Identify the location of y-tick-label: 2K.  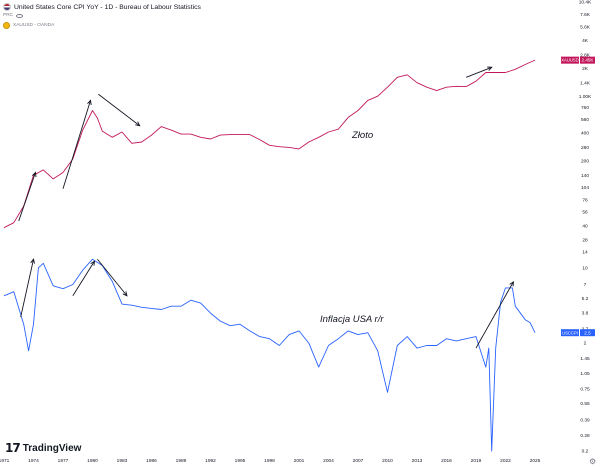
(585, 69).